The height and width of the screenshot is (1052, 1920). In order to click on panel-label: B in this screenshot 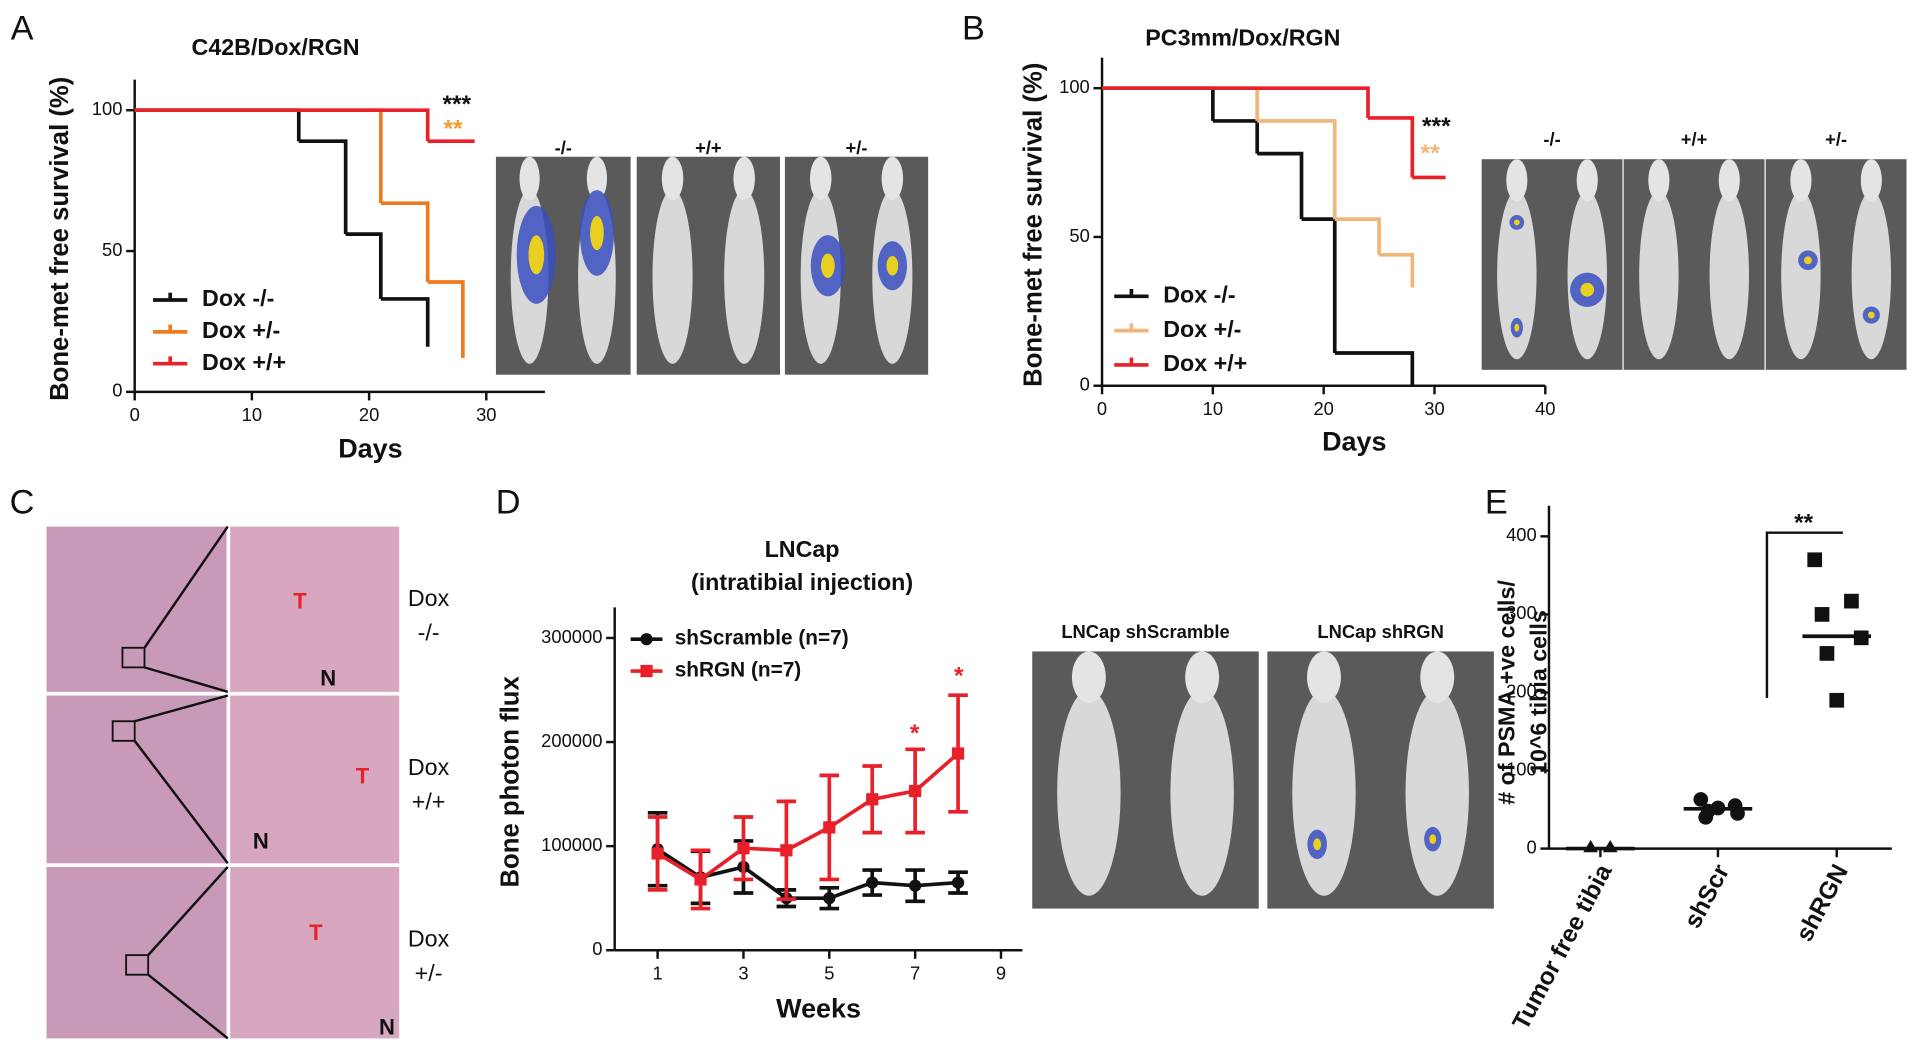, I will do `click(973, 29)`.